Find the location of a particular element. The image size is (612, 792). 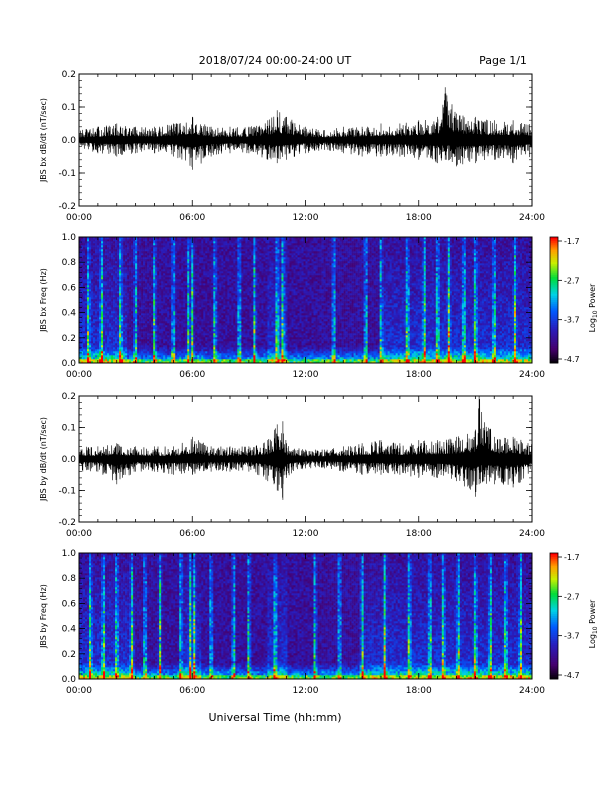

y-tick-label: 0.1 is located at coordinates (69, 108).